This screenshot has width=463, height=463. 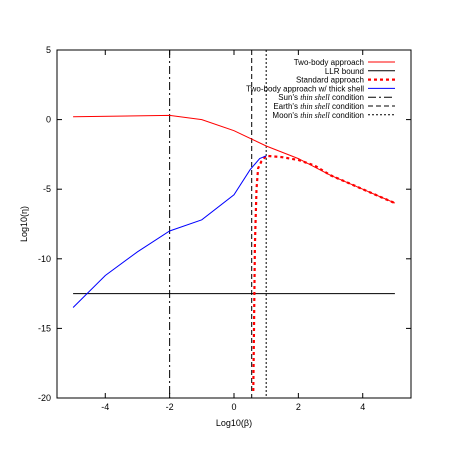 I want to click on x-axis-label: Log10(β), so click(x=234, y=423).